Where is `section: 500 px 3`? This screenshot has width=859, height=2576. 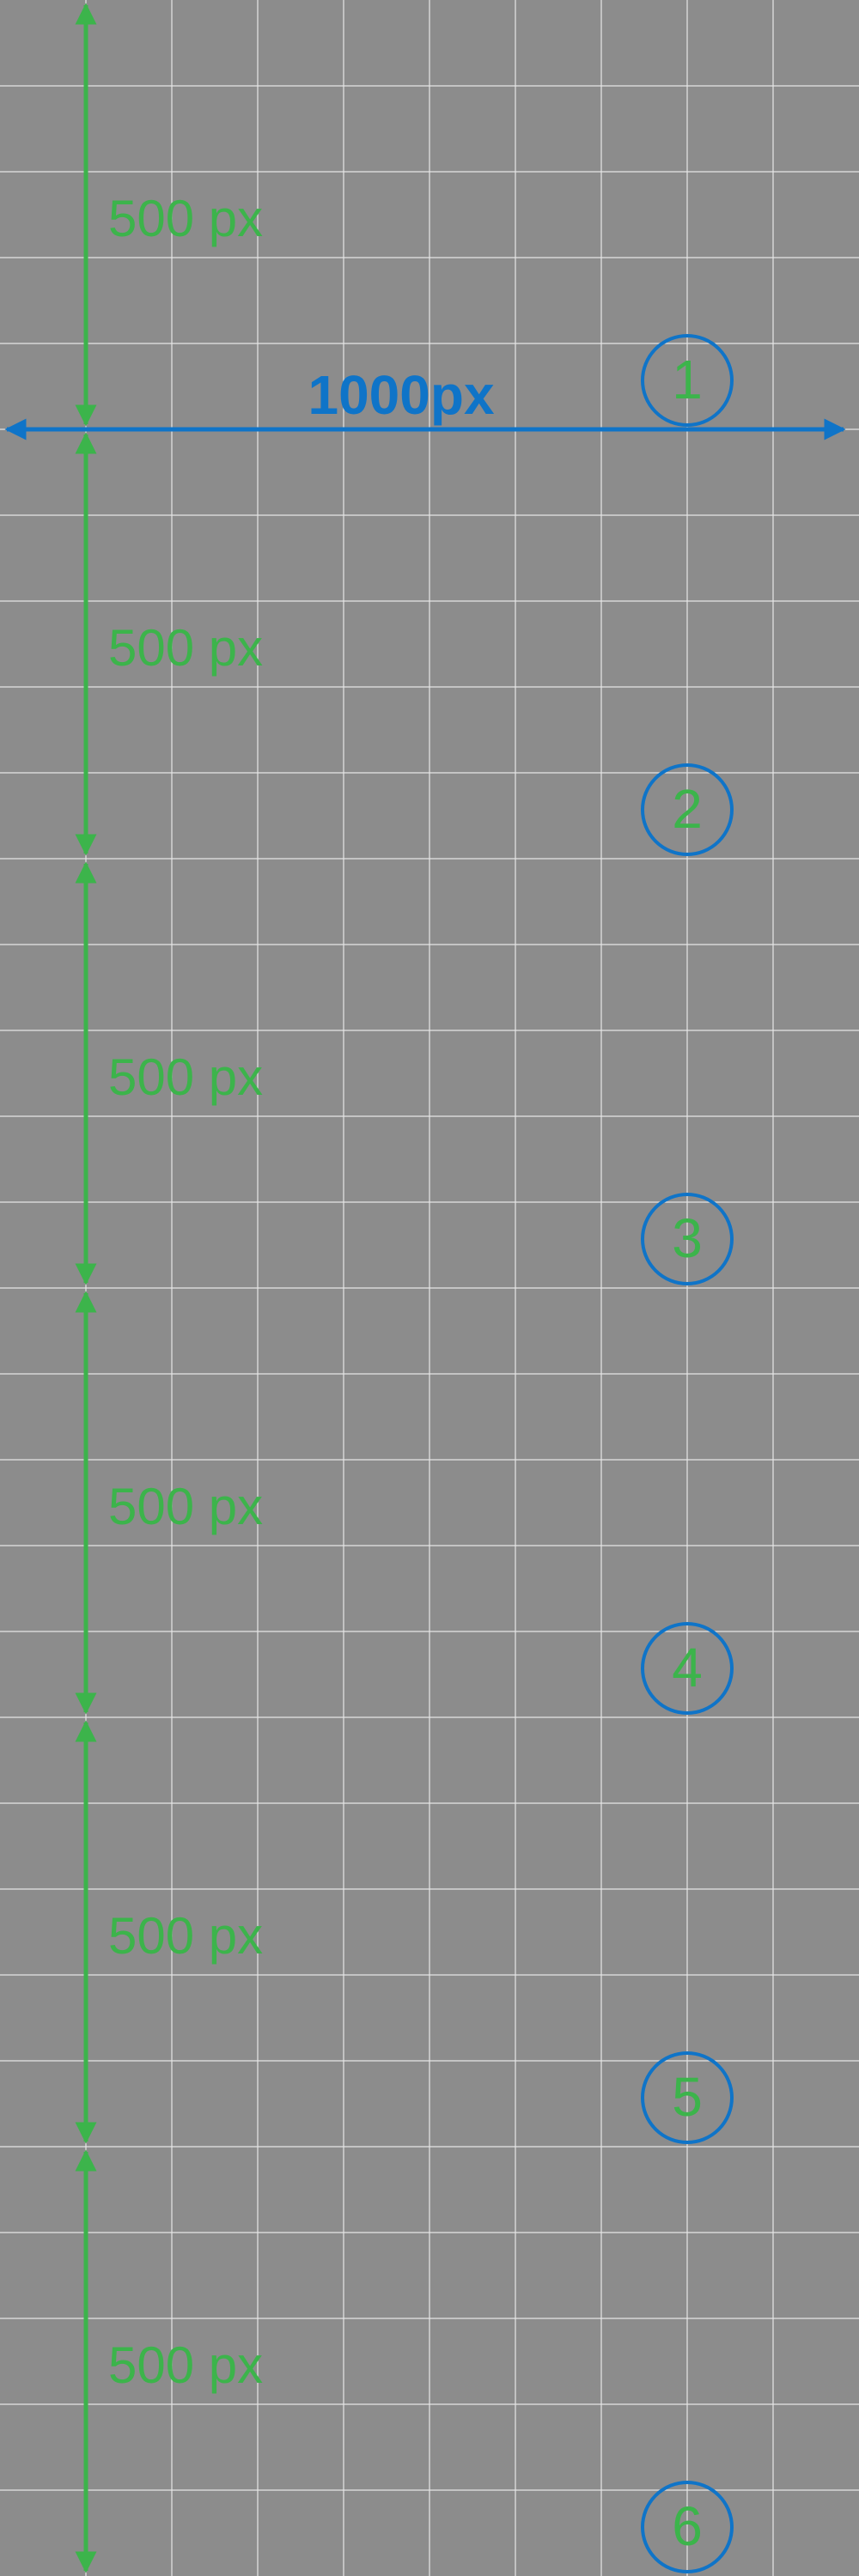
section: 500 px 3 is located at coordinates (404, 1073).